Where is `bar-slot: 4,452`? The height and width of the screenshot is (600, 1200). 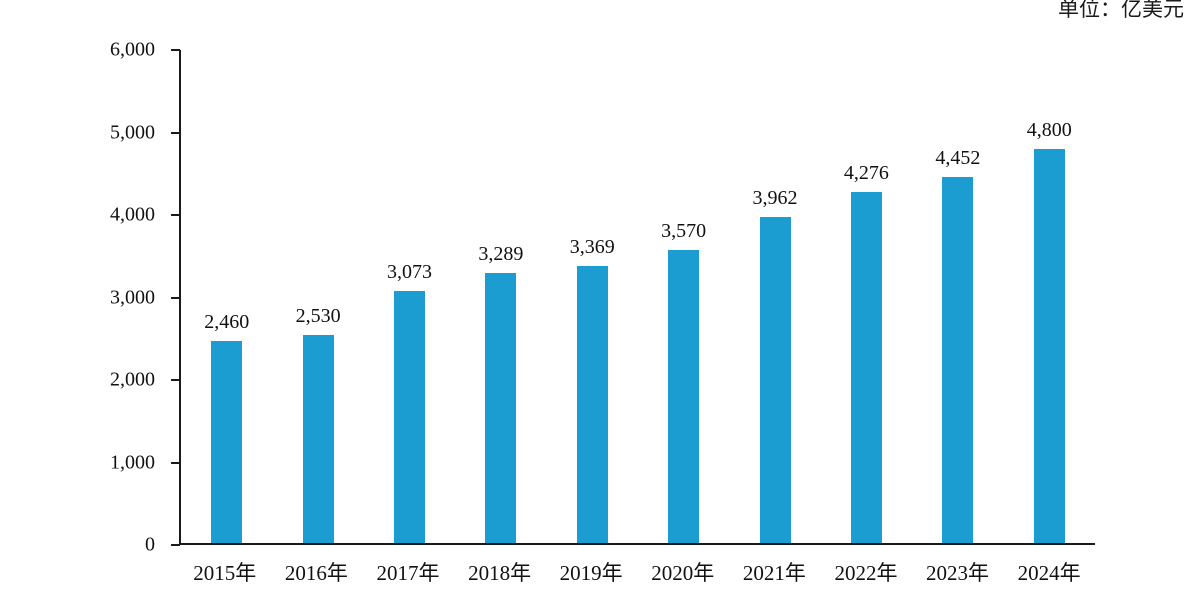
bar-slot: 4,452 is located at coordinates (957, 296).